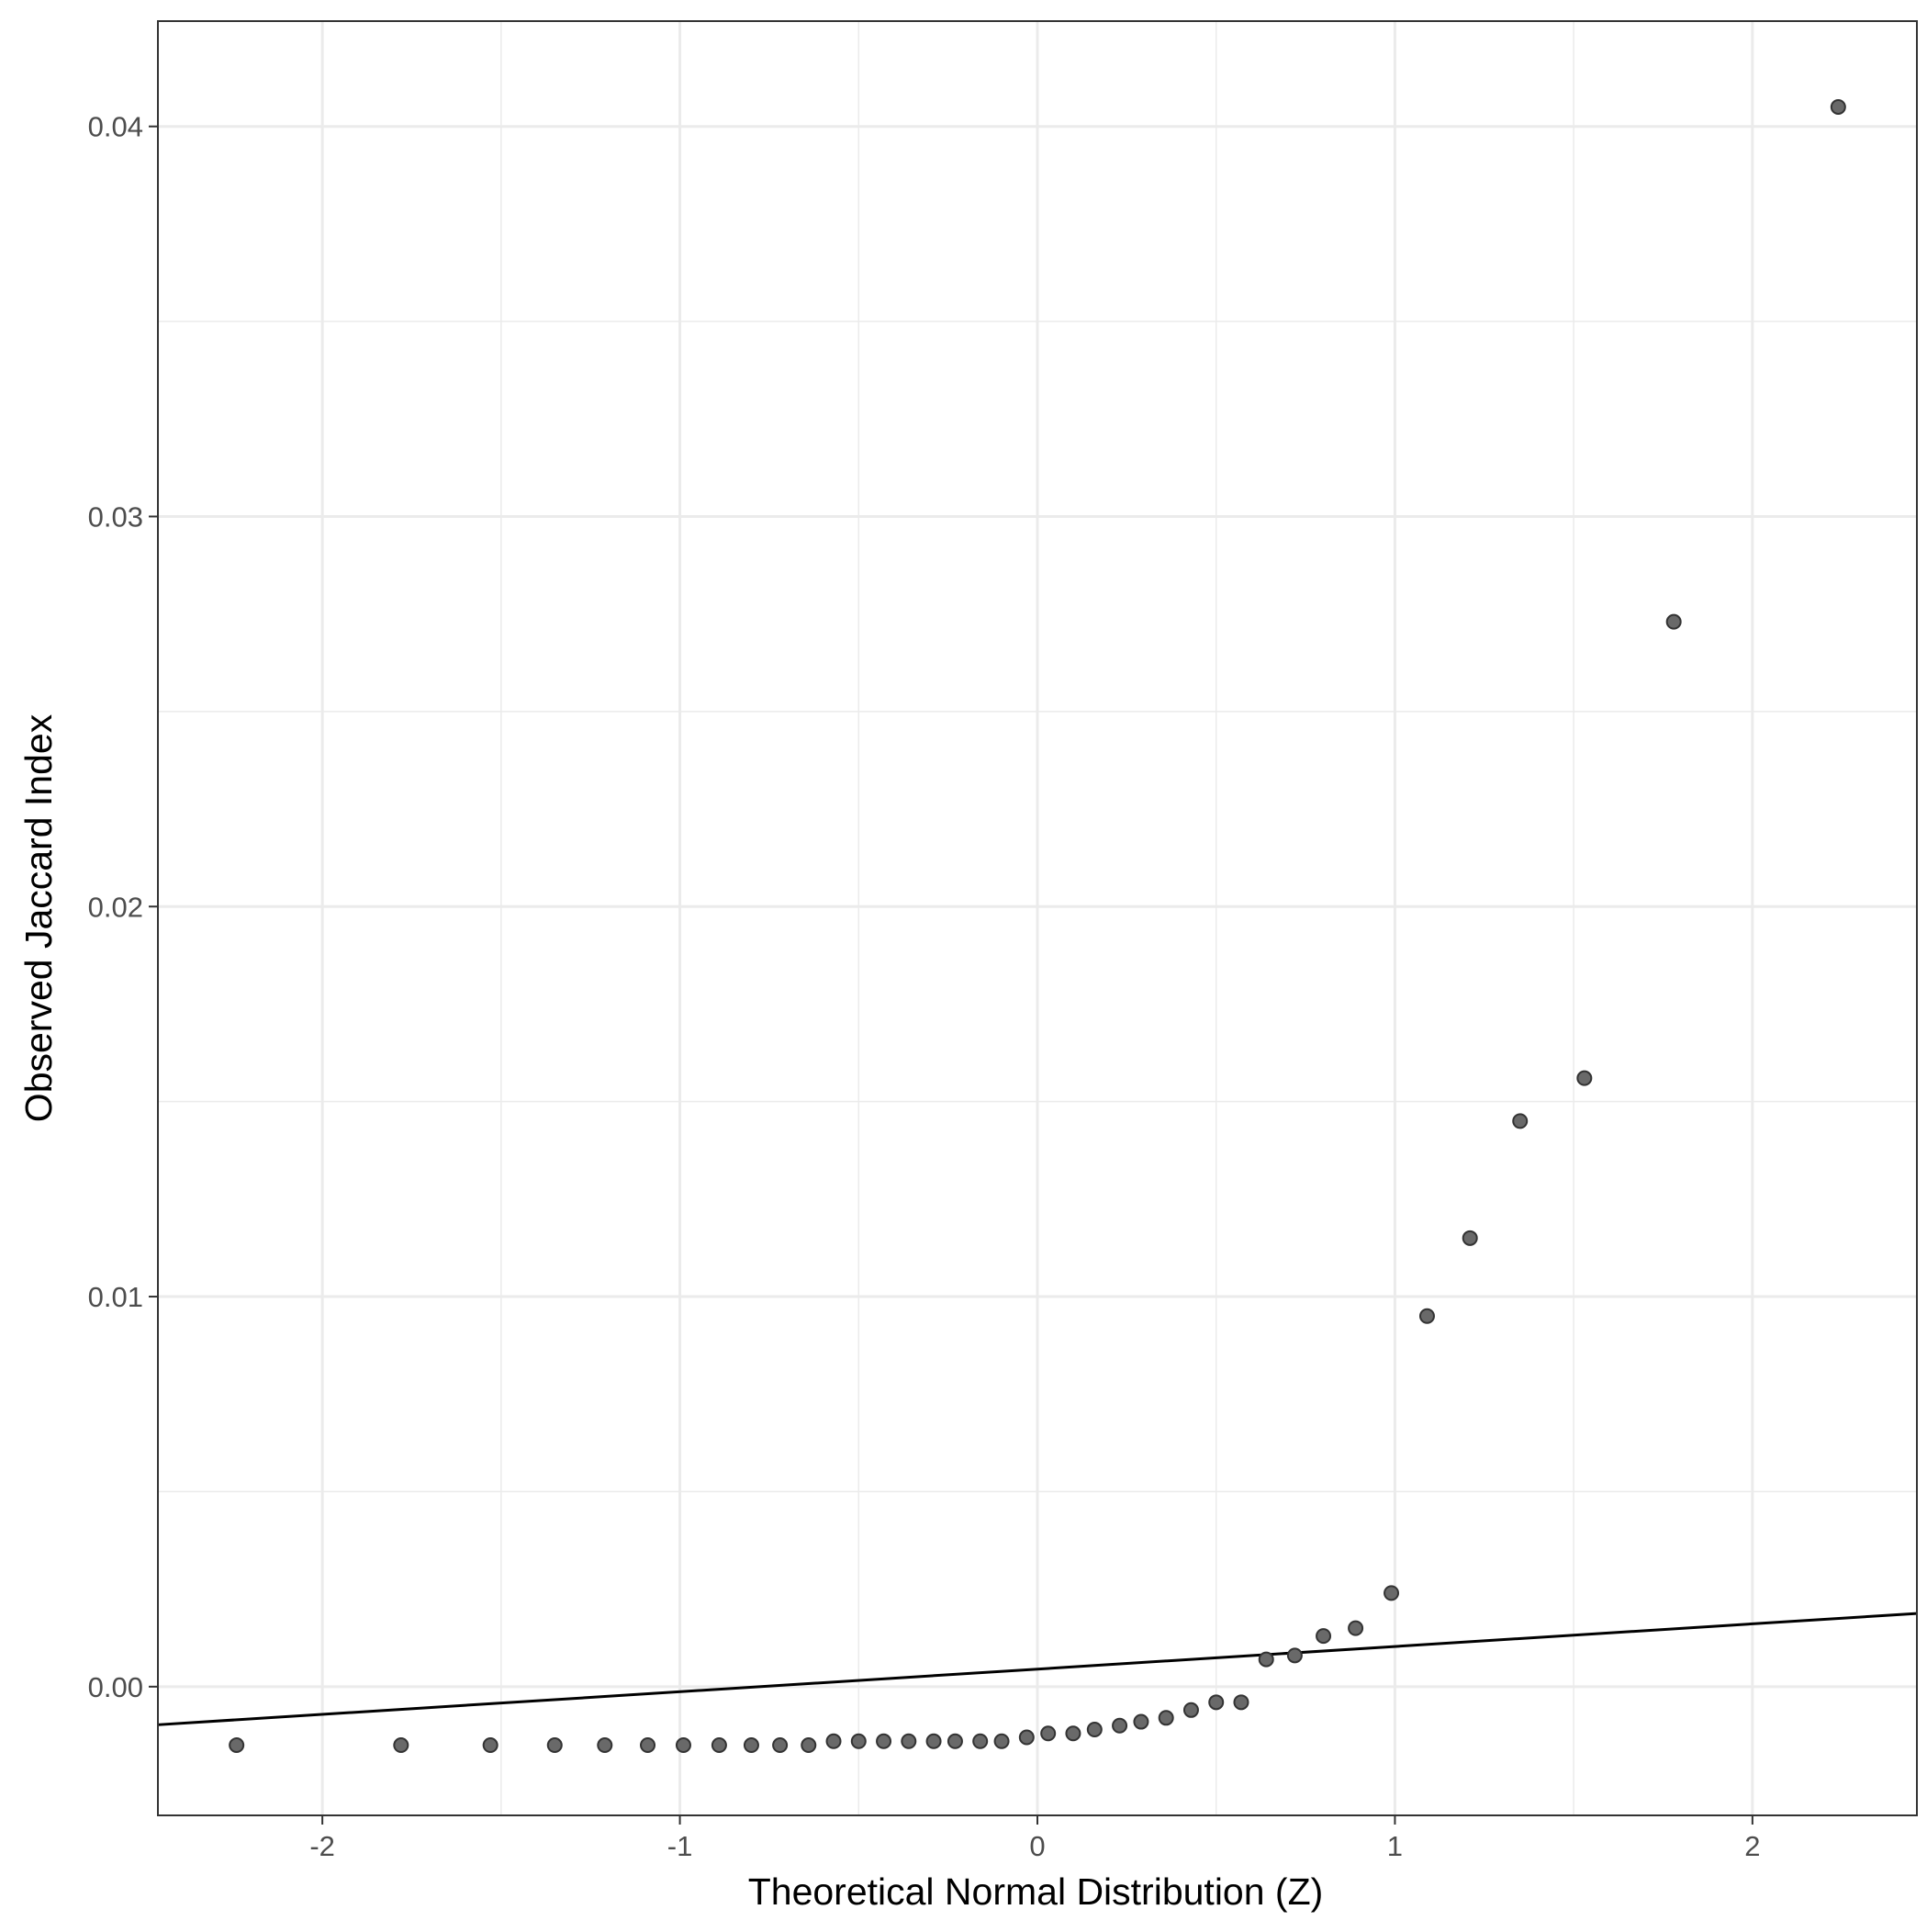 Image resolution: width=1927 pixels, height=1932 pixels. What do you see at coordinates (1395, 1846) in the screenshot?
I see `x-tick-label: 1` at bounding box center [1395, 1846].